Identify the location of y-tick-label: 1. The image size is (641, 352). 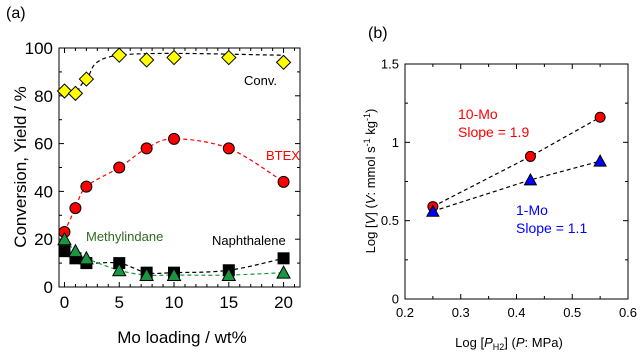
(395, 142).